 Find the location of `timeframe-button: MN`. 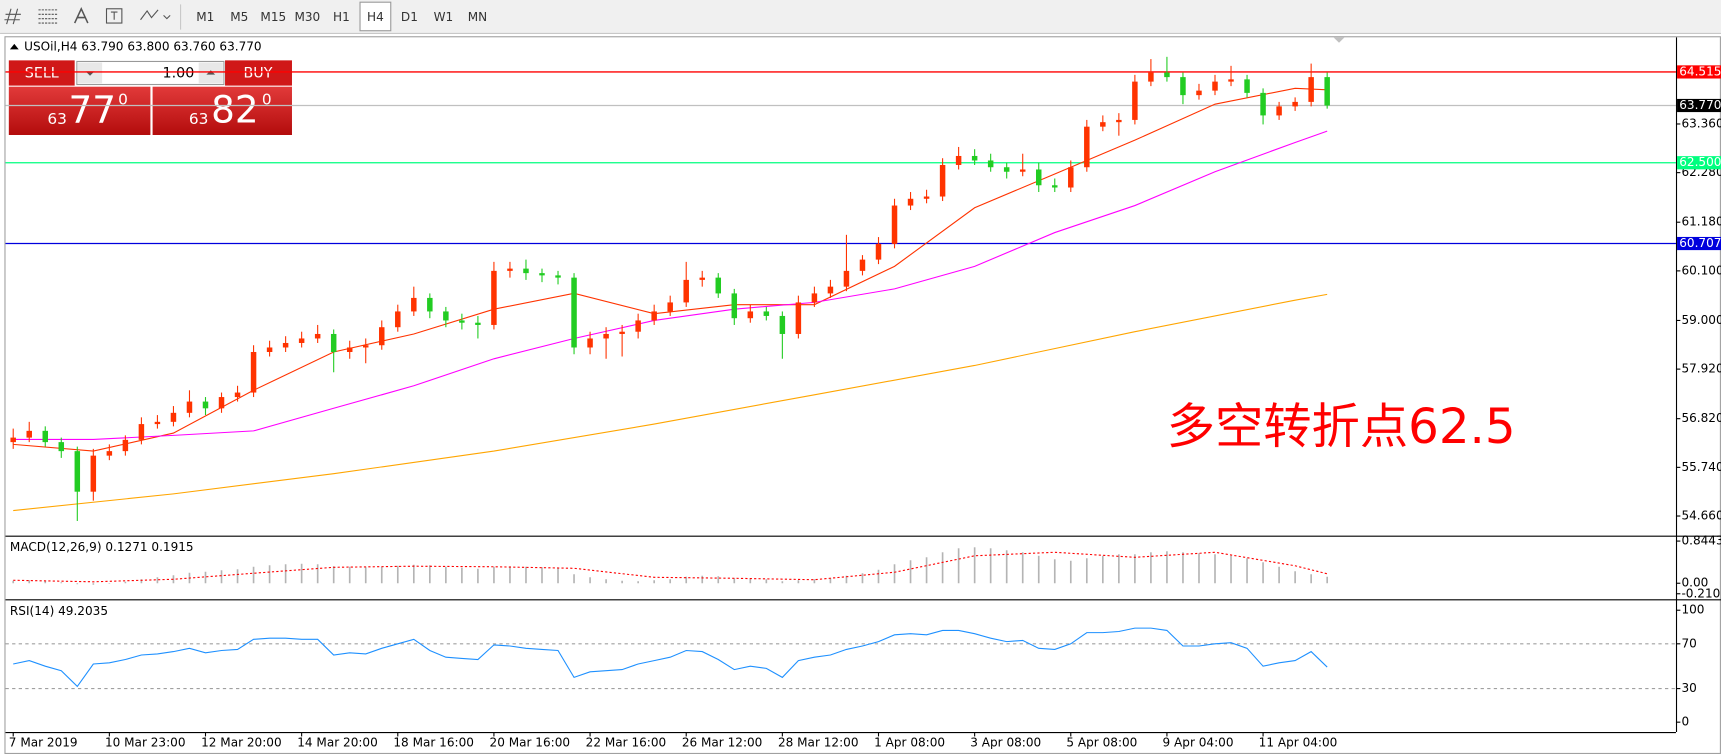

timeframe-button: MN is located at coordinates (477, 17).